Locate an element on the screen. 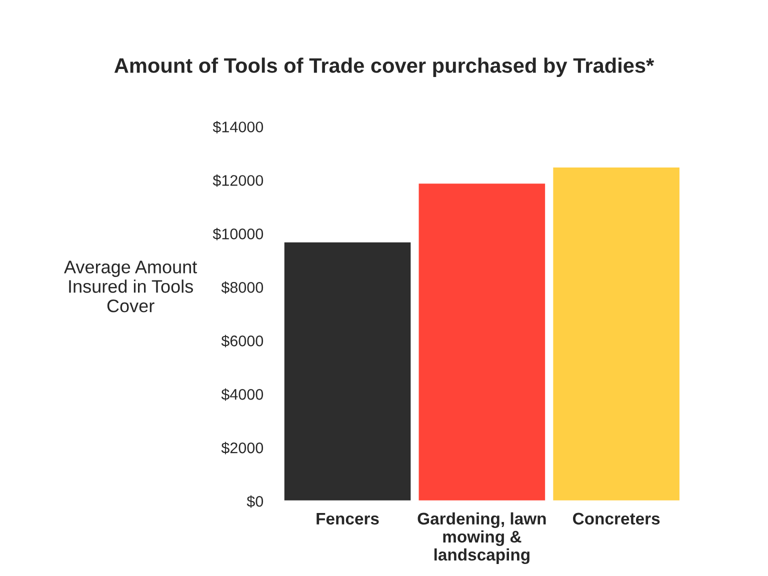 Image resolution: width=768 pixels, height=576 pixels. y-tick-label: $8000 is located at coordinates (242, 287).